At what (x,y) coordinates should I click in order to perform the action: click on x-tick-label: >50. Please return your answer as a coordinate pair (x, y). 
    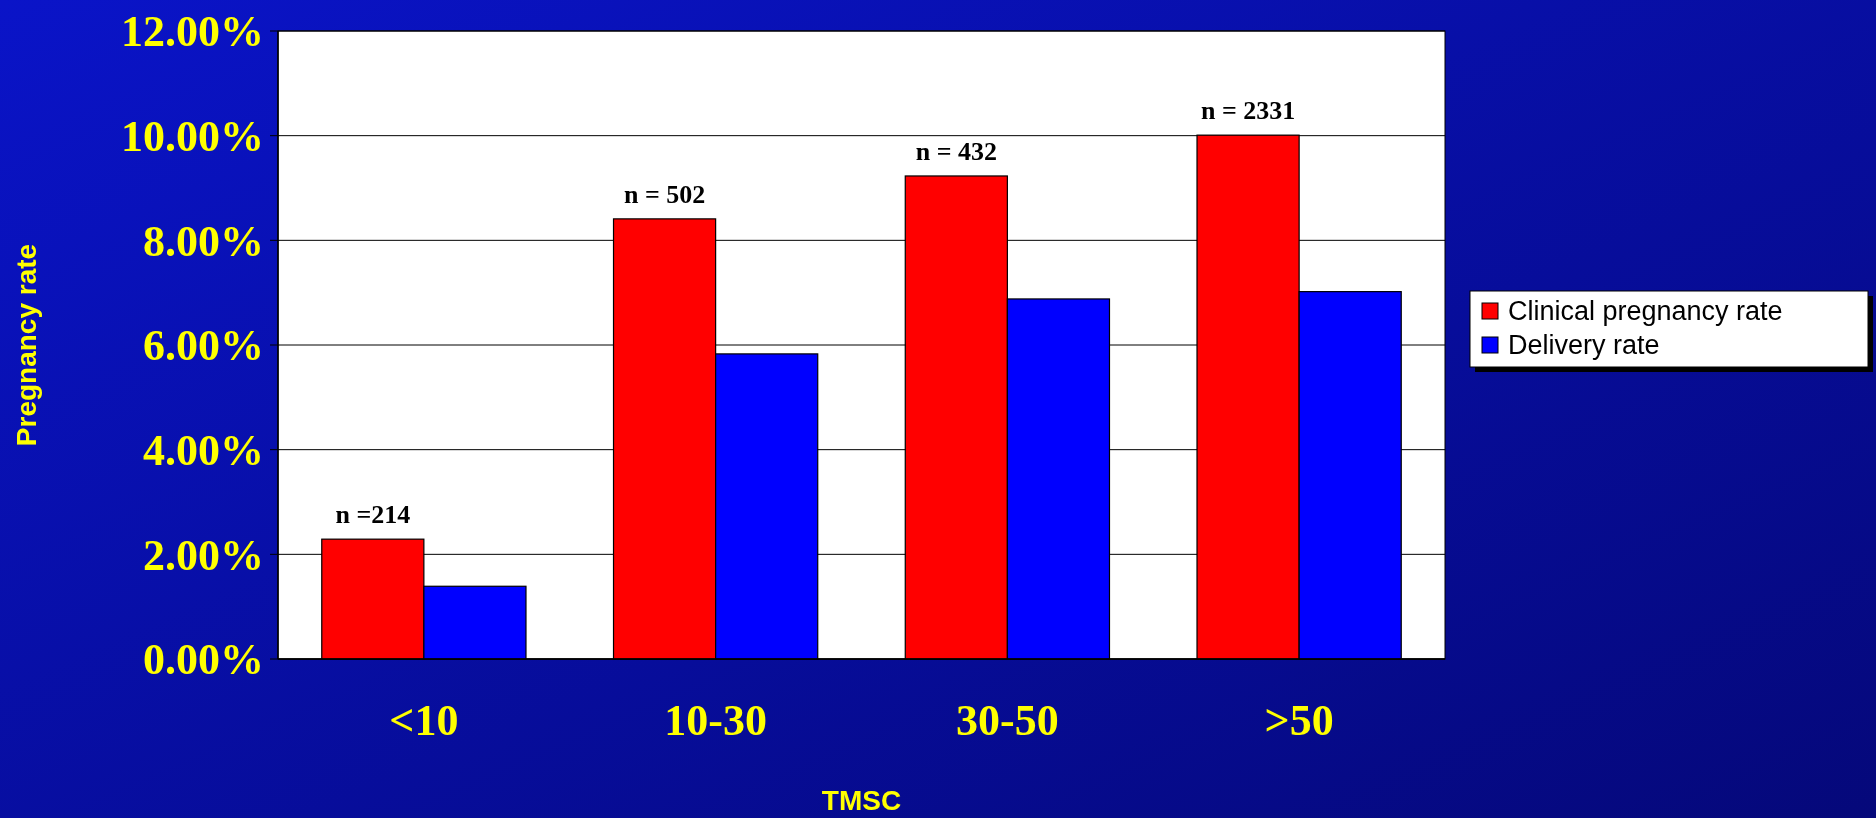
    Looking at the image, I should click on (1299, 720).